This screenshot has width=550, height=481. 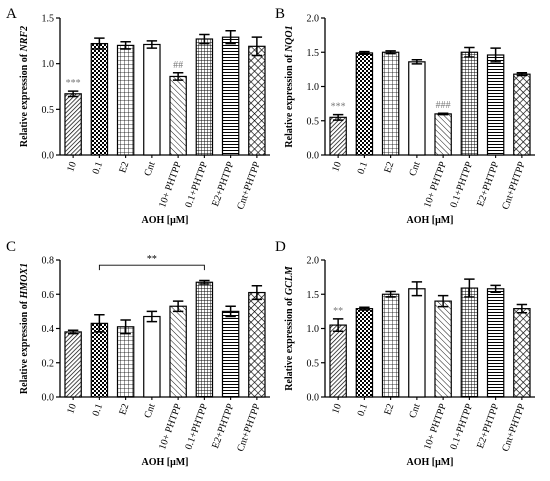 I want to click on panel-a-category-label: E2+PHTPP, so click(x=223, y=184).